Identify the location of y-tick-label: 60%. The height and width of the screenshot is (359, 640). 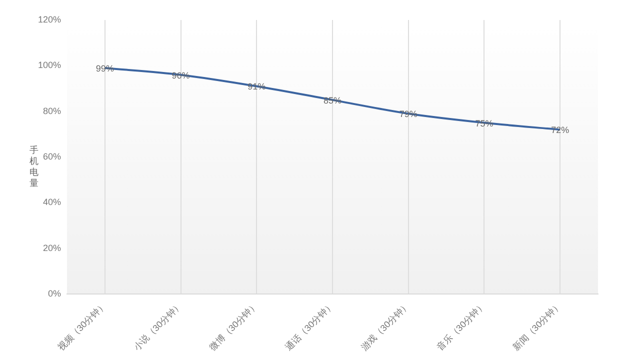
(51, 157).